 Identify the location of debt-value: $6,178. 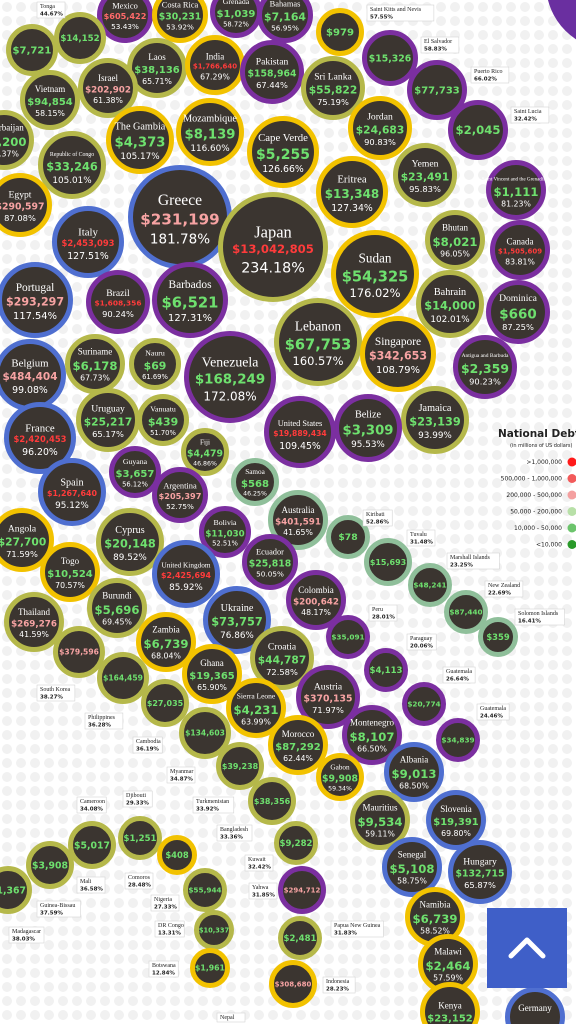
(95, 366).